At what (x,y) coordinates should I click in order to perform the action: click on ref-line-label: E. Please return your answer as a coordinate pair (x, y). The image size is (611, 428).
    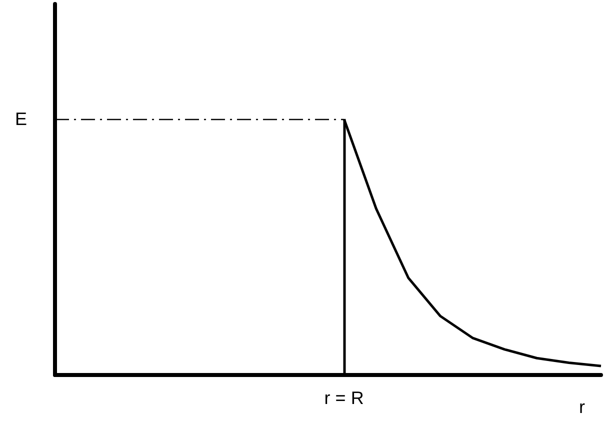
    Looking at the image, I should click on (20, 119).